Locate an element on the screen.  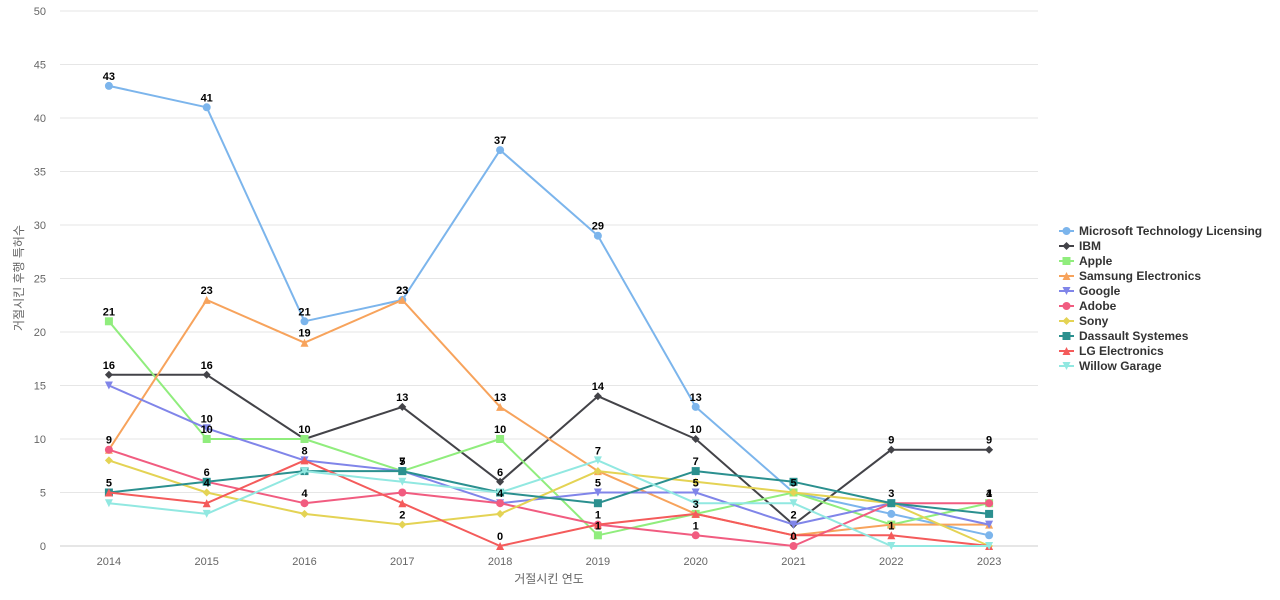
legend-item: LG Electronics is located at coordinates (1111, 351).